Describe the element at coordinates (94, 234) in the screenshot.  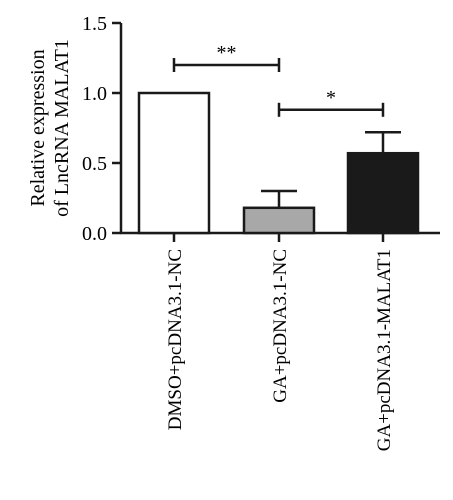
I see `y-tick-label: 0.0` at that location.